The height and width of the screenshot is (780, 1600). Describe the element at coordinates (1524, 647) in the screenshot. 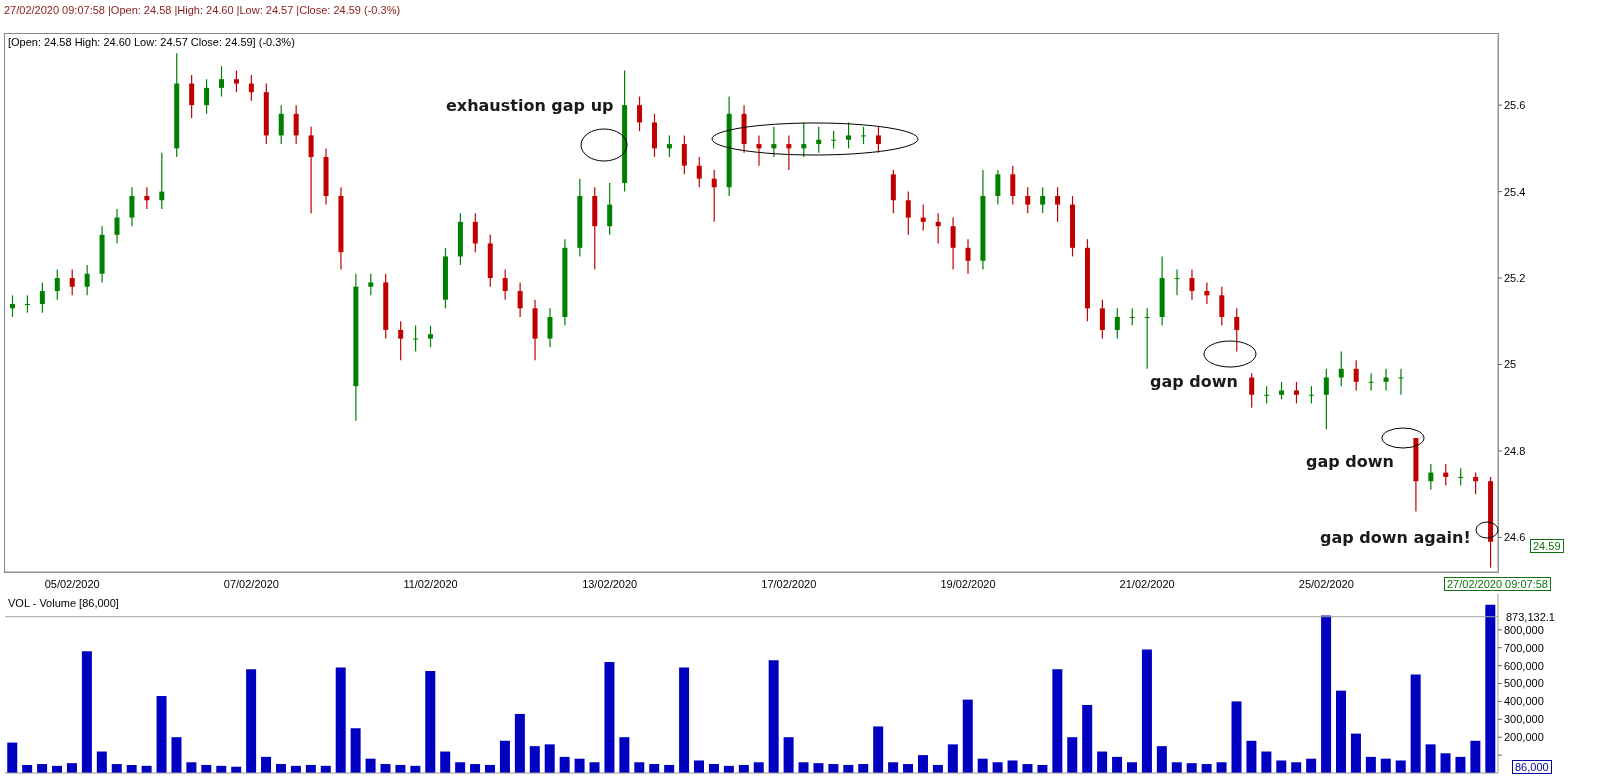

I see `y-tick-label: 700,000` at that location.